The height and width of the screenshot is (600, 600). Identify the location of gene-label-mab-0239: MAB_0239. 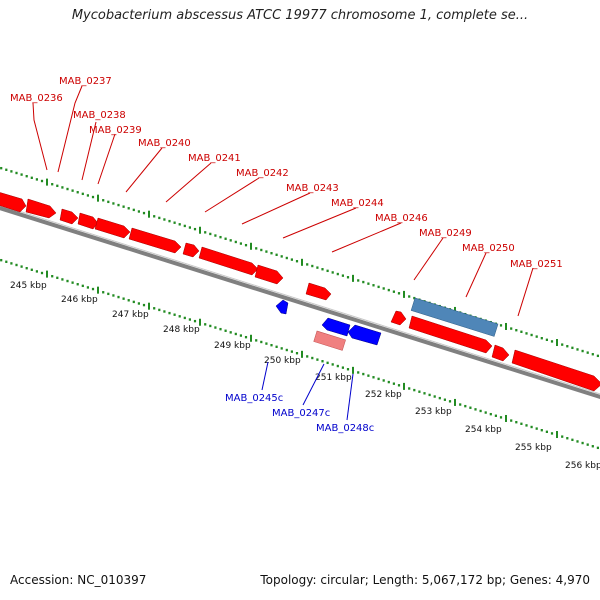
(115, 130).